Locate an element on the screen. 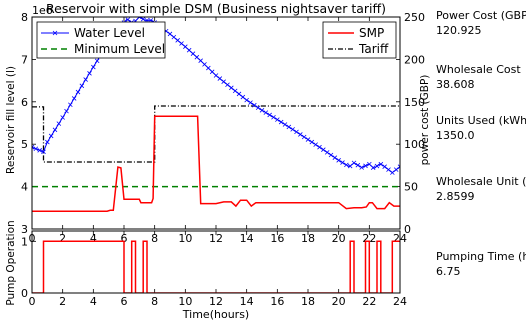  legend-right-box is located at coordinates (359, 40).